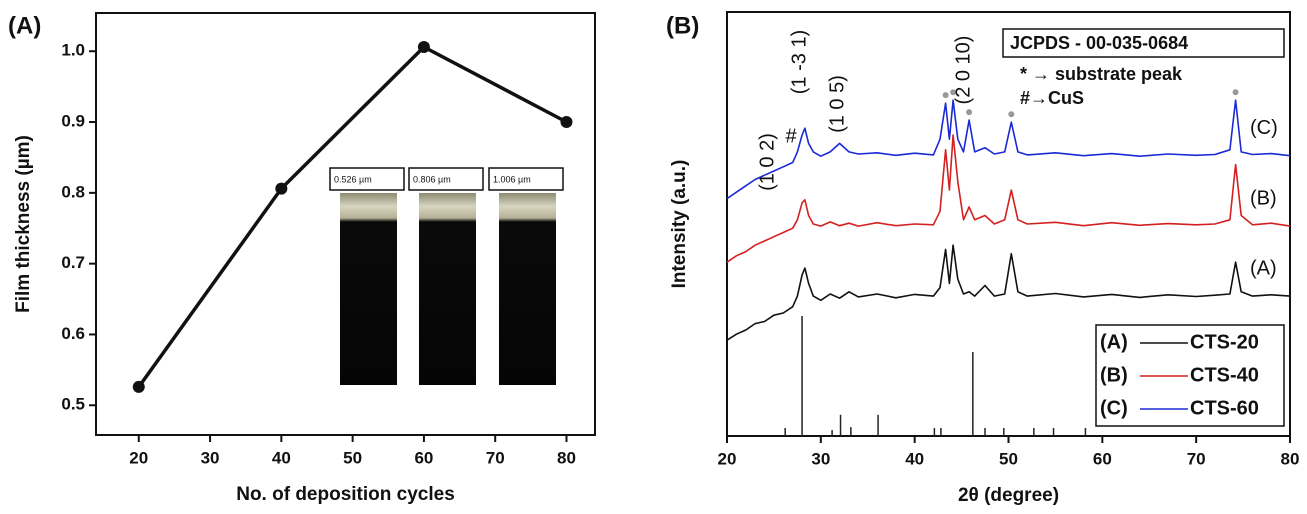 This screenshot has width=1307, height=514. I want to click on inset-label: 0.806 µm, so click(432, 179).